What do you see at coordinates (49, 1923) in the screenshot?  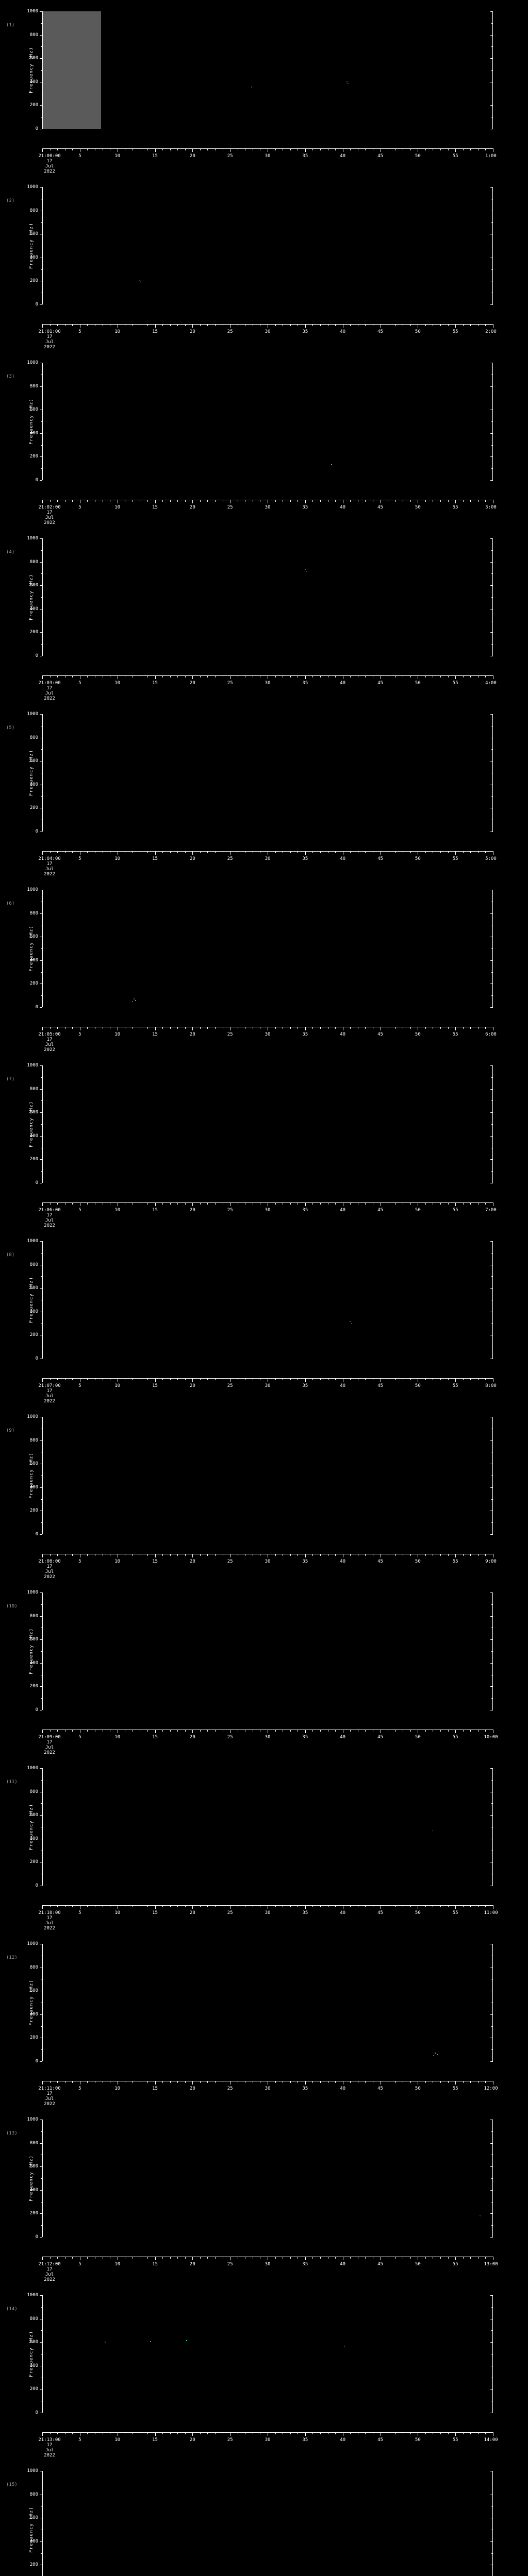 I see `start-date-line: Jul` at bounding box center [49, 1923].